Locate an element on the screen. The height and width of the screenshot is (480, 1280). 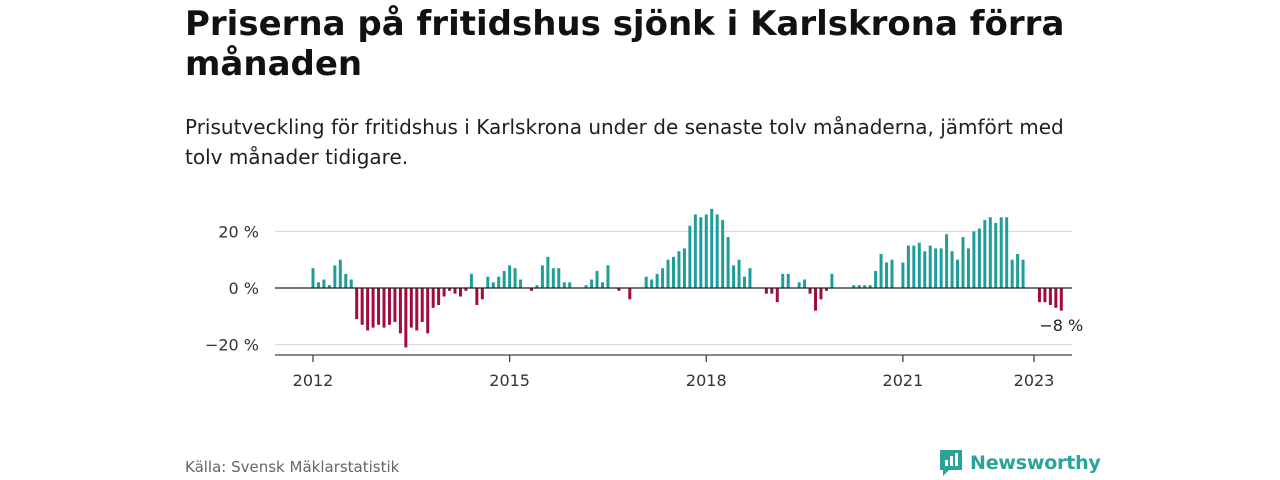
brand-name: Newsworthy is located at coordinates (1035, 463).